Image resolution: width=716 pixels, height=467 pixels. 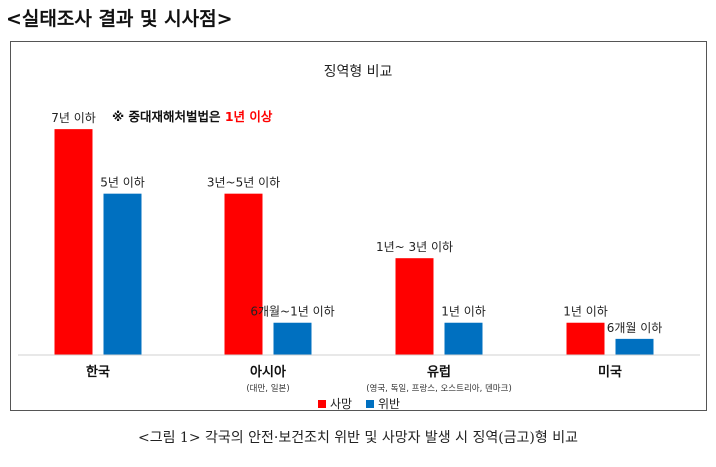 I want to click on category-sublabel-2: (대만, 일본), so click(x=267, y=389).